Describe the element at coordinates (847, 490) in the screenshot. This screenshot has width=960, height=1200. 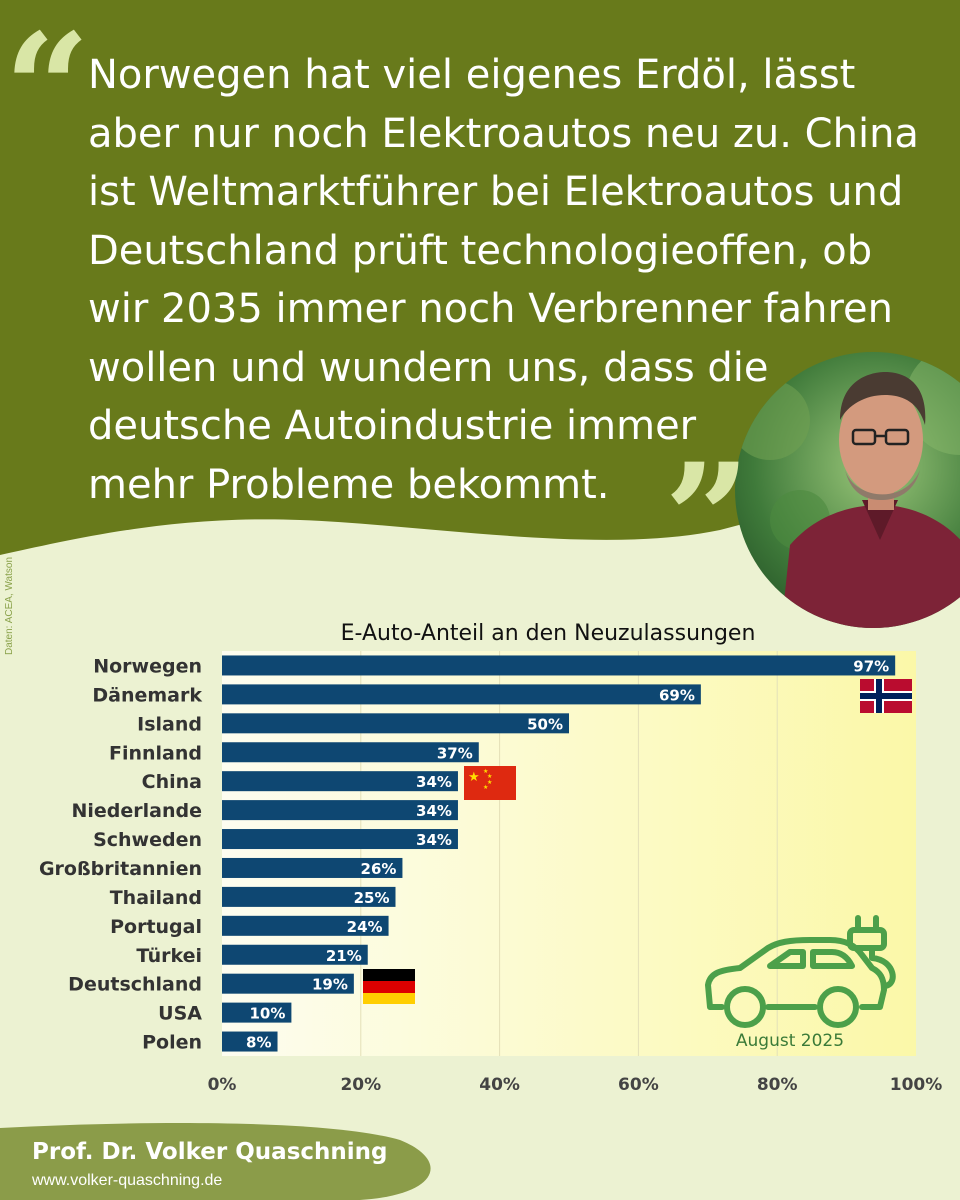
I see `author-photo` at that location.